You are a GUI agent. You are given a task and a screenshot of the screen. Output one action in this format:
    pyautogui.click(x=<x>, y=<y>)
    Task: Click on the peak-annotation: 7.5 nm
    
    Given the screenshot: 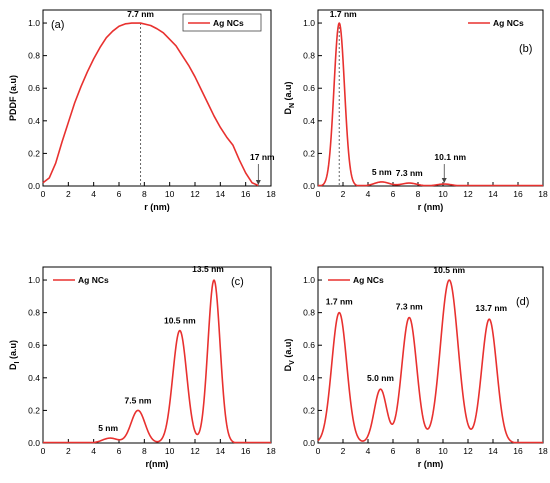 What is the action you would take?
    pyautogui.click(x=138, y=400)
    